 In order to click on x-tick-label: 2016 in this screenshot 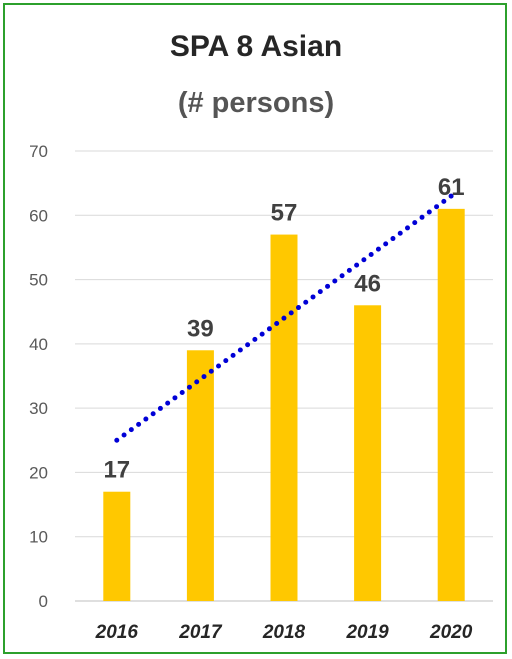, I will do `click(117, 632)`.